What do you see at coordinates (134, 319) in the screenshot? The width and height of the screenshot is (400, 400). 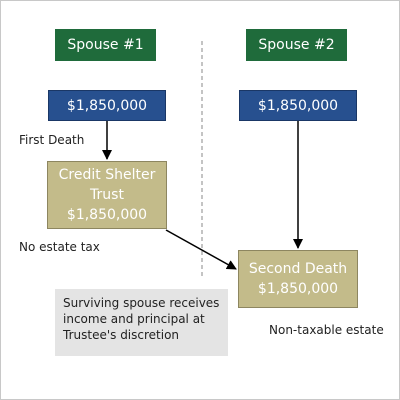 I see `note-line2: income and principal at` at bounding box center [134, 319].